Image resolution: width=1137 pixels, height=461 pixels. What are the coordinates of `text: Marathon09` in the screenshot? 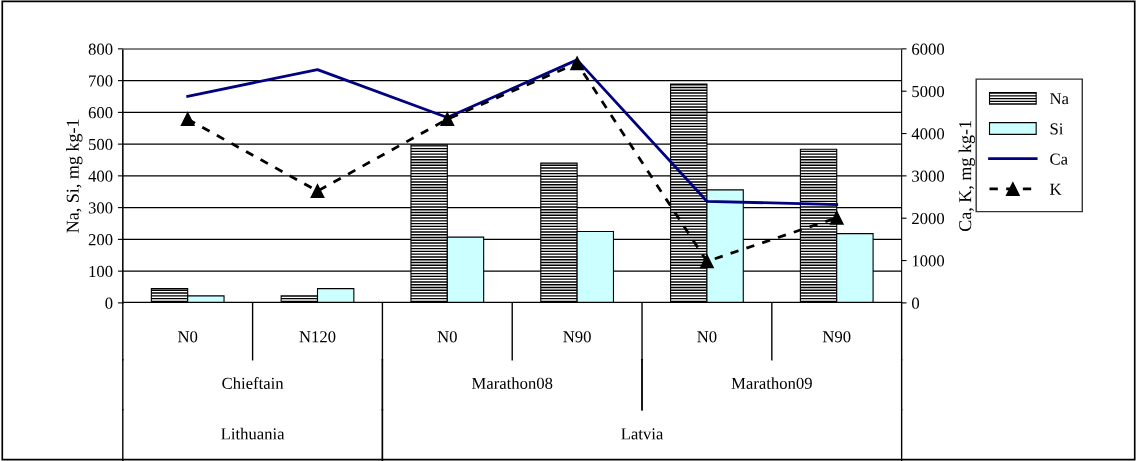 It's located at (771, 383).